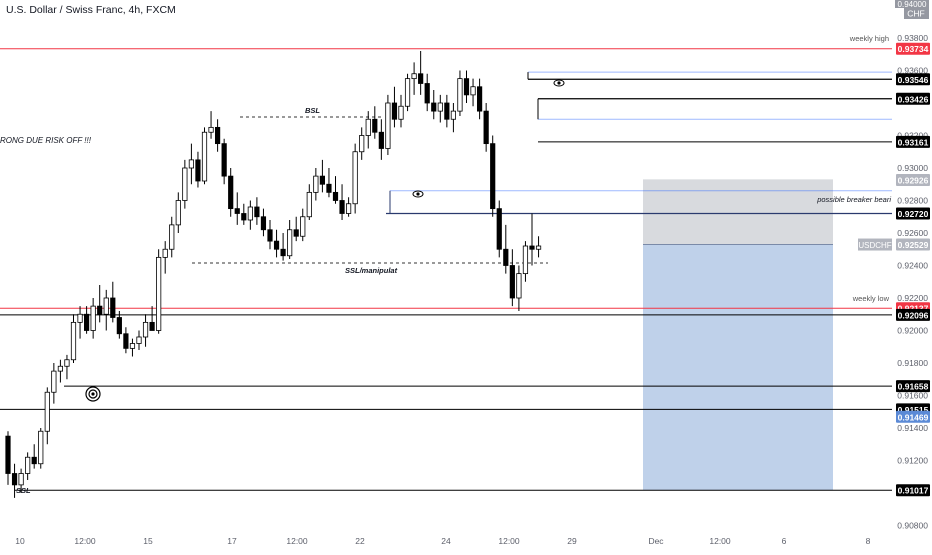 This screenshot has height=555, width=932. What do you see at coordinates (784, 541) in the screenshot?
I see `x-tick-label: 6` at bounding box center [784, 541].